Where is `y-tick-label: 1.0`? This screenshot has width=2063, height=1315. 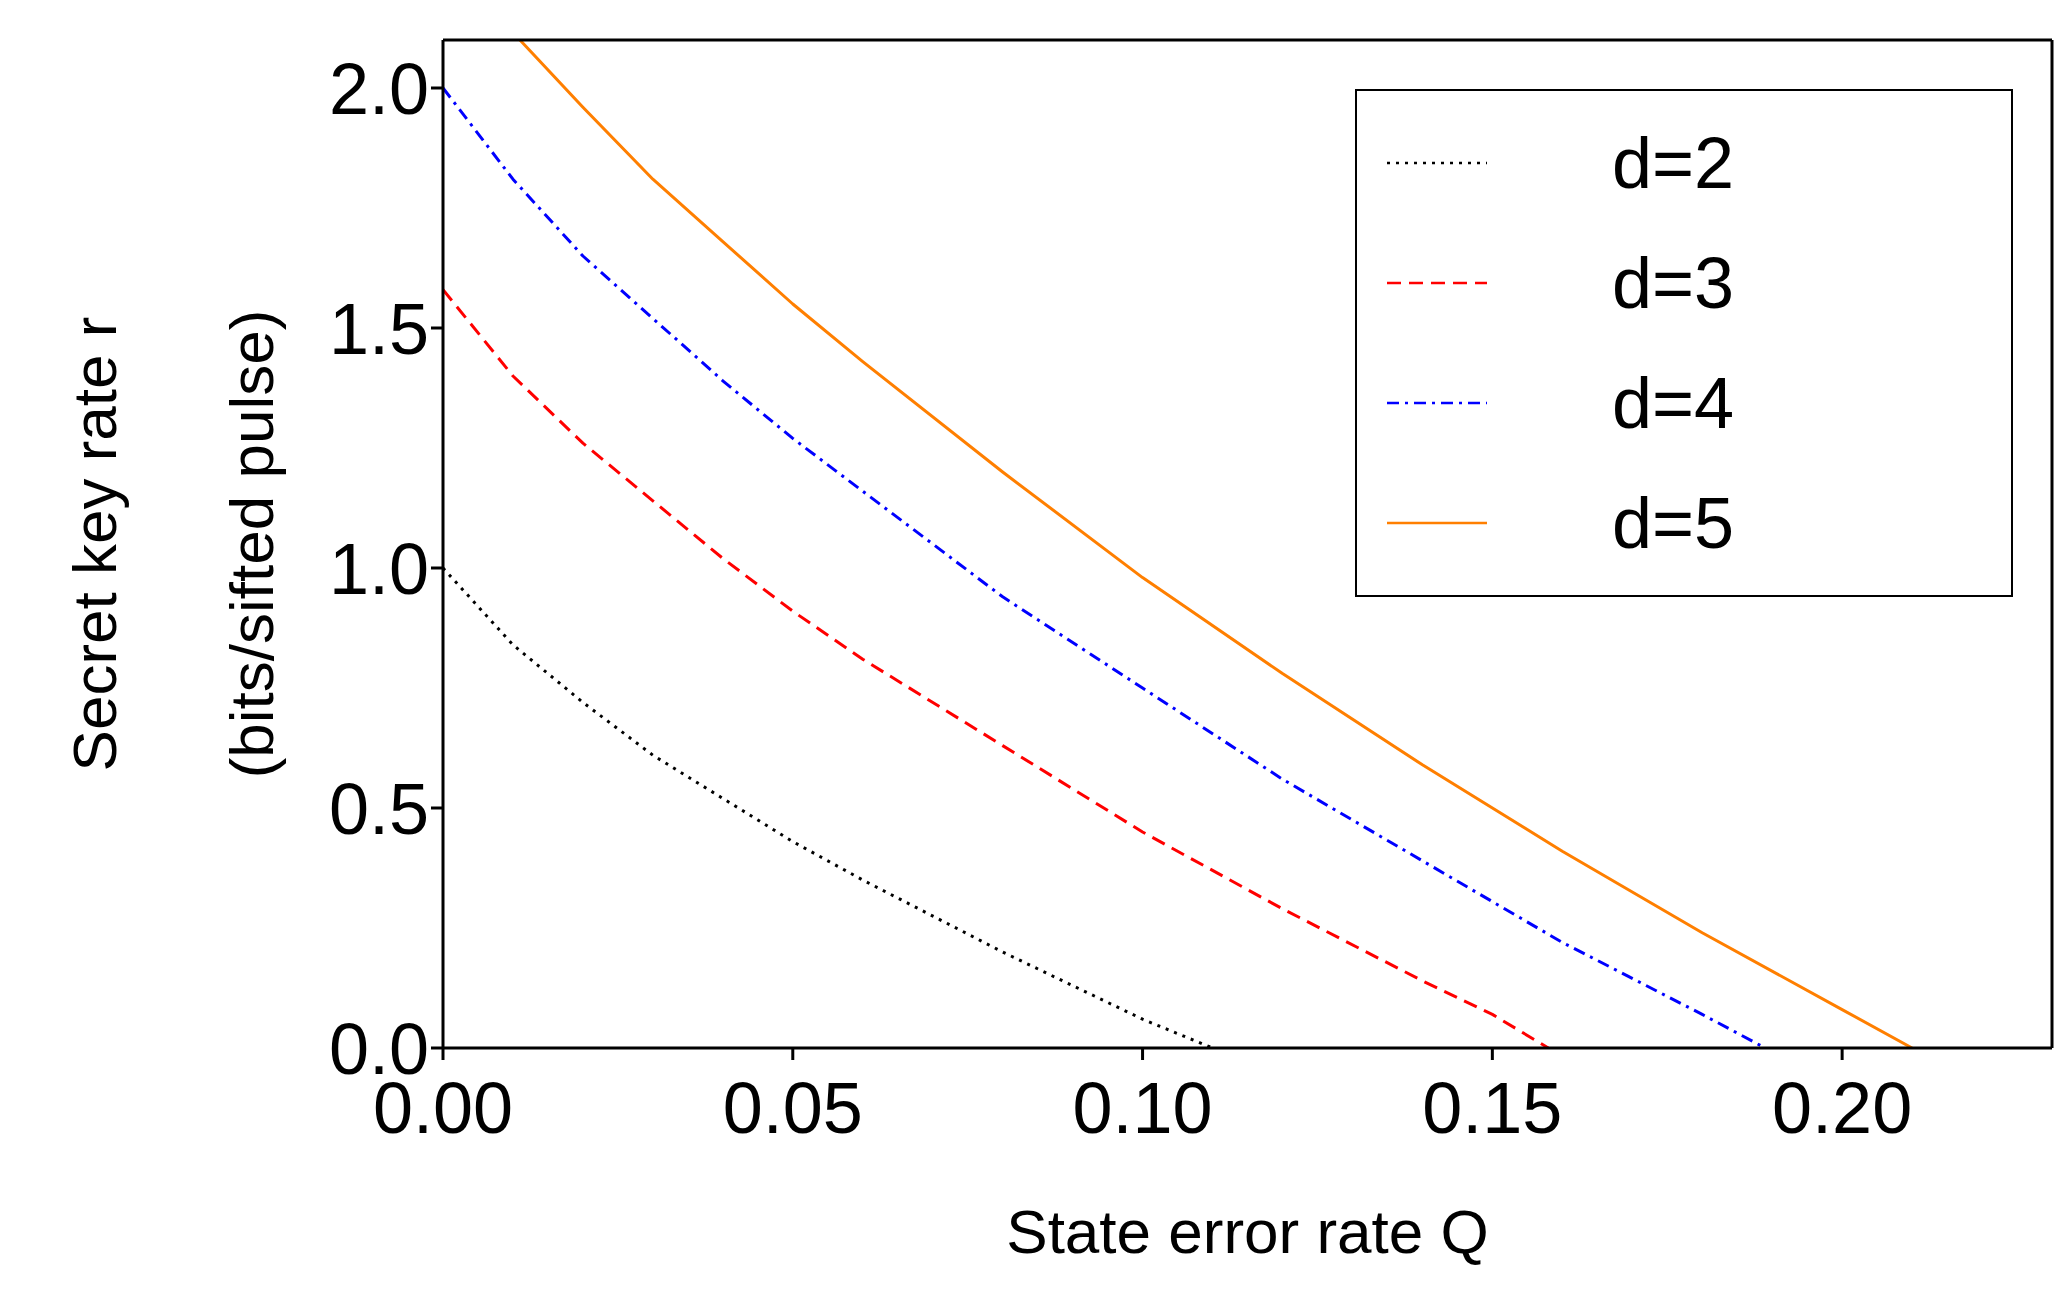
y-tick-label: 1.0 is located at coordinates (378, 568).